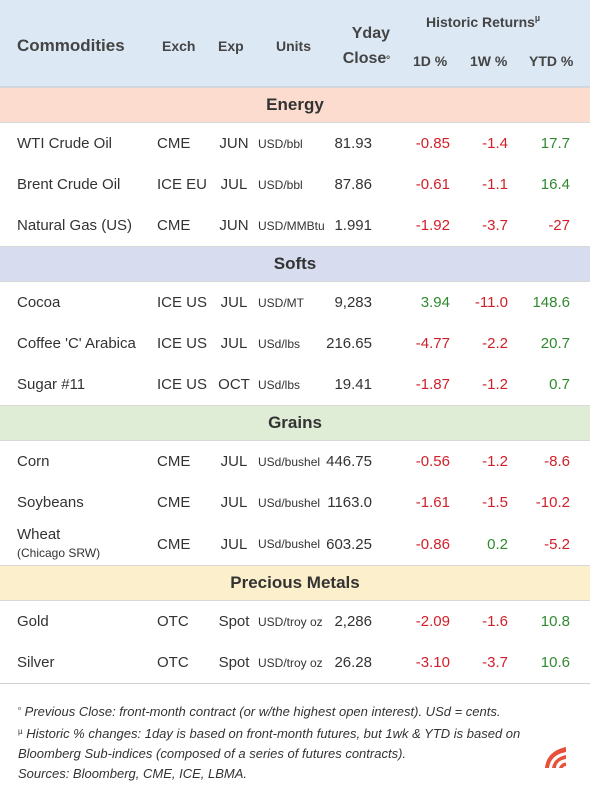 The width and height of the screenshot is (590, 805). Describe the element at coordinates (559, 225) in the screenshot. I see `return-ytd-cell: -27` at that location.